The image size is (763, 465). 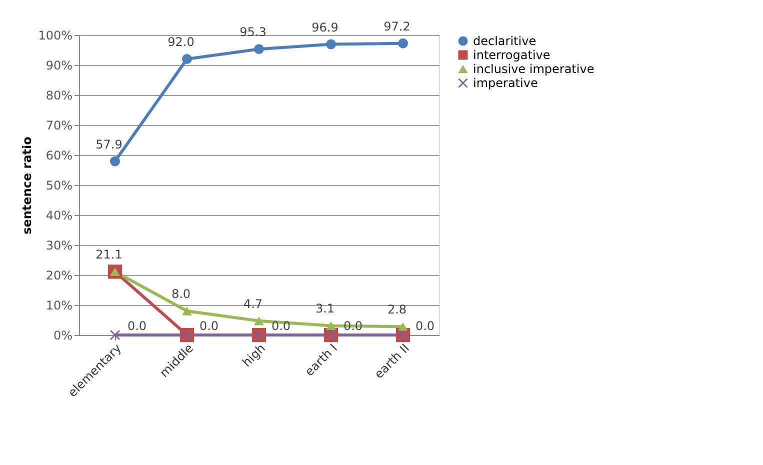 What do you see at coordinates (505, 83) in the screenshot?
I see `legend-label: imperative` at bounding box center [505, 83].